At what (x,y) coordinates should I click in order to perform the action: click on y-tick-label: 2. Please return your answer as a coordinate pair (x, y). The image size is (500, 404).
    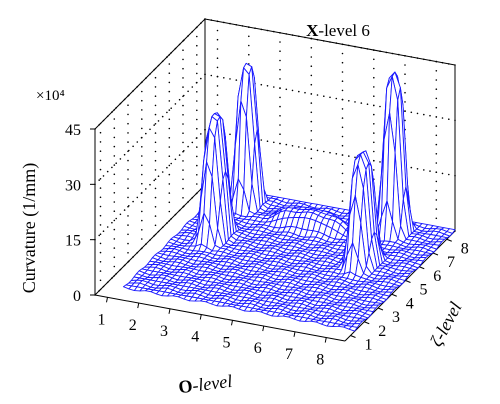
    Looking at the image, I should click on (382, 331).